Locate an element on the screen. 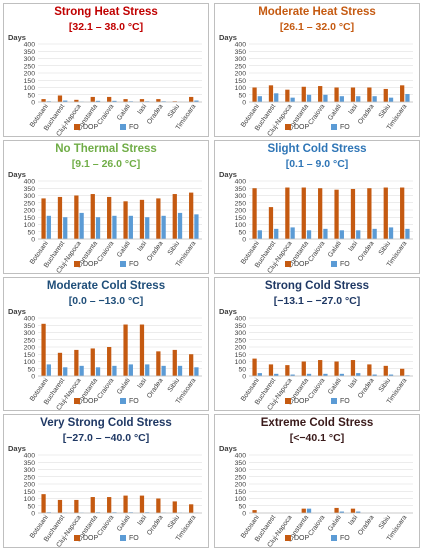  chart-title: Strong Cold Stress is located at coordinates (317, 286).